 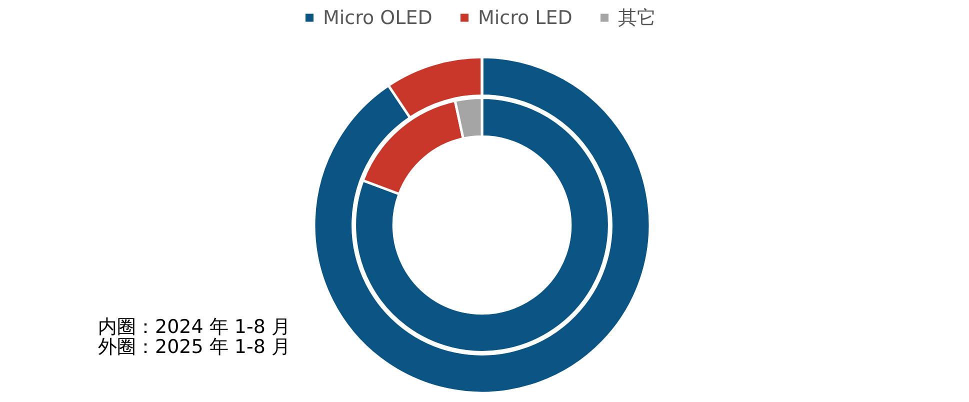 What do you see at coordinates (525, 17) in the screenshot?
I see `legend-label: Micro LED` at bounding box center [525, 17].